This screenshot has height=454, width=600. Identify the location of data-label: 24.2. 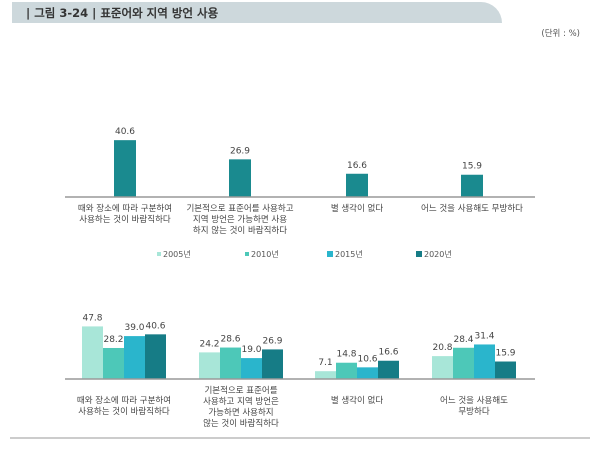
(209, 344).